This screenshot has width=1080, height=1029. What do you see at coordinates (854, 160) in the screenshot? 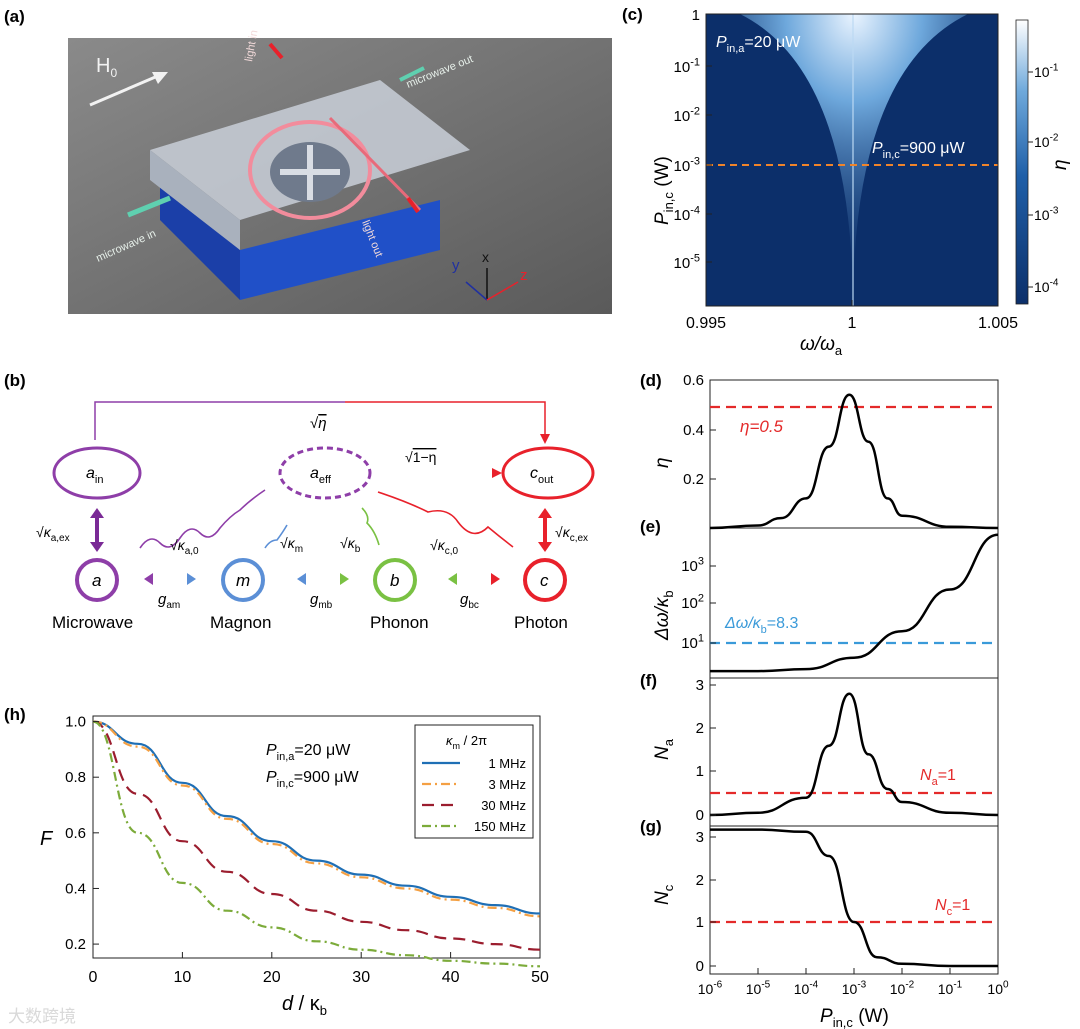
I see `heatmap-cone` at bounding box center [854, 160].